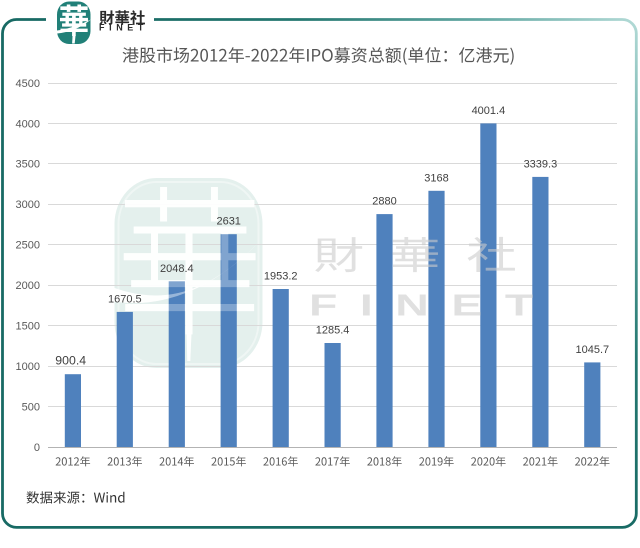 This screenshot has width=640, height=548. Describe the element at coordinates (37, 448) in the screenshot. I see `svg-text: 0` at that location.